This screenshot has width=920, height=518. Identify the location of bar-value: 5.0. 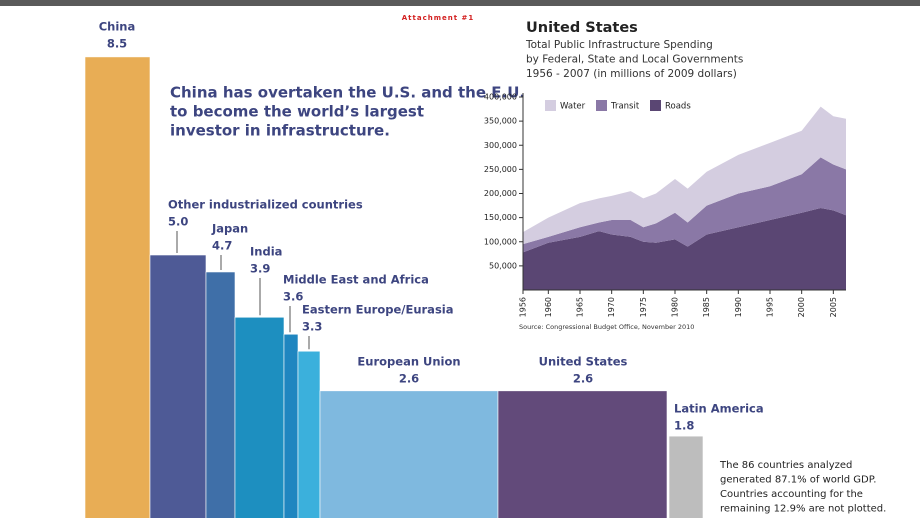
(178, 222).